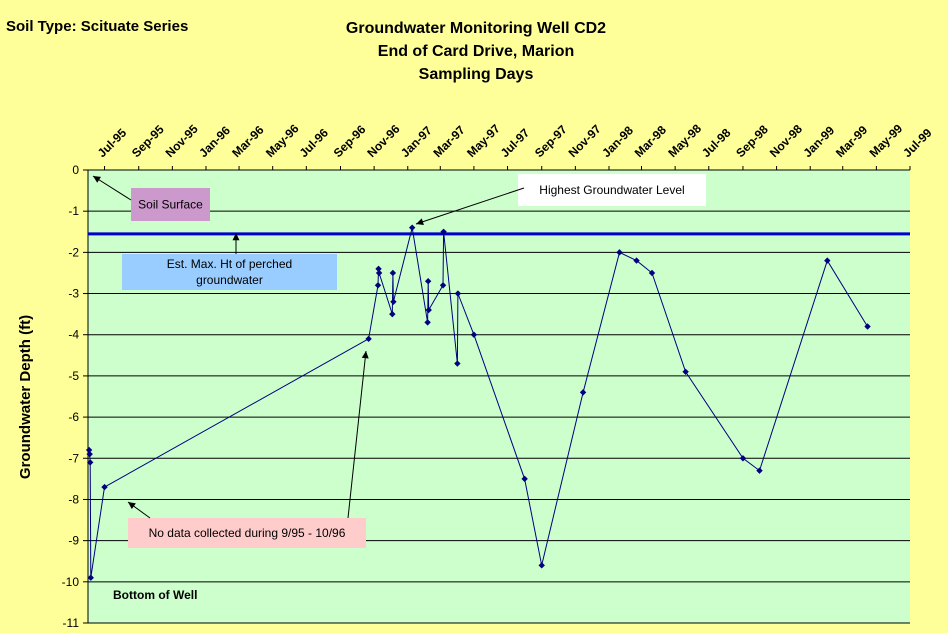 This screenshot has height=633, width=948. I want to click on highest-level-arrow-head, so click(420, 222).